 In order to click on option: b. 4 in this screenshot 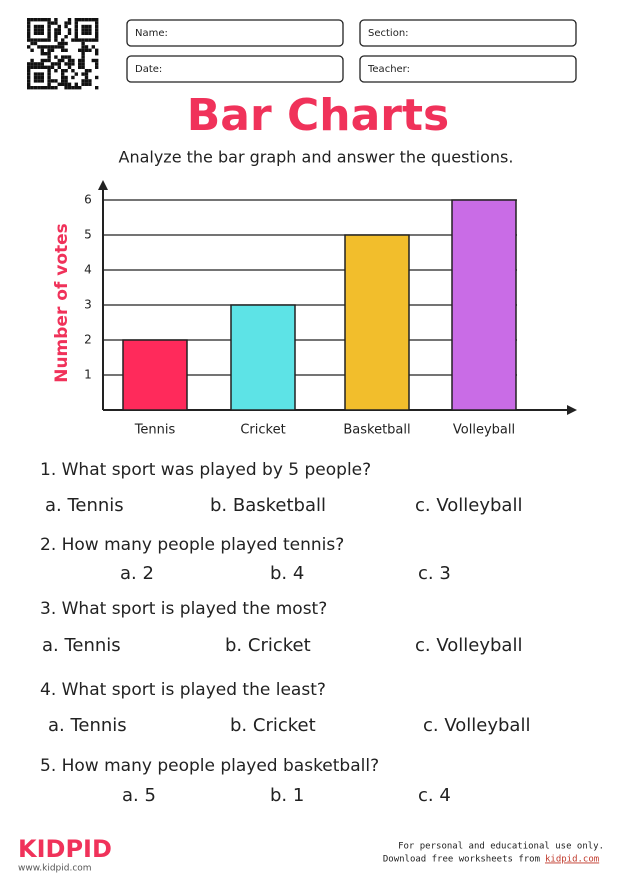, I will do `click(287, 573)`.